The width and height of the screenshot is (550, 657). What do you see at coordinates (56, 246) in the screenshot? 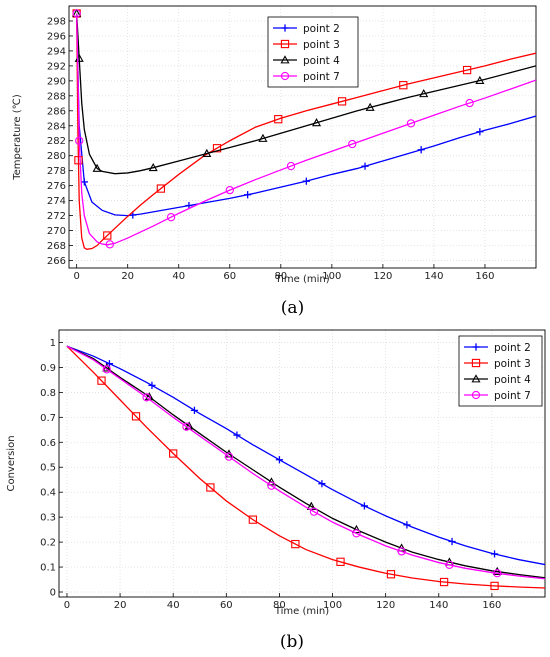
I see `y-tick-label: 268` at bounding box center [56, 246].